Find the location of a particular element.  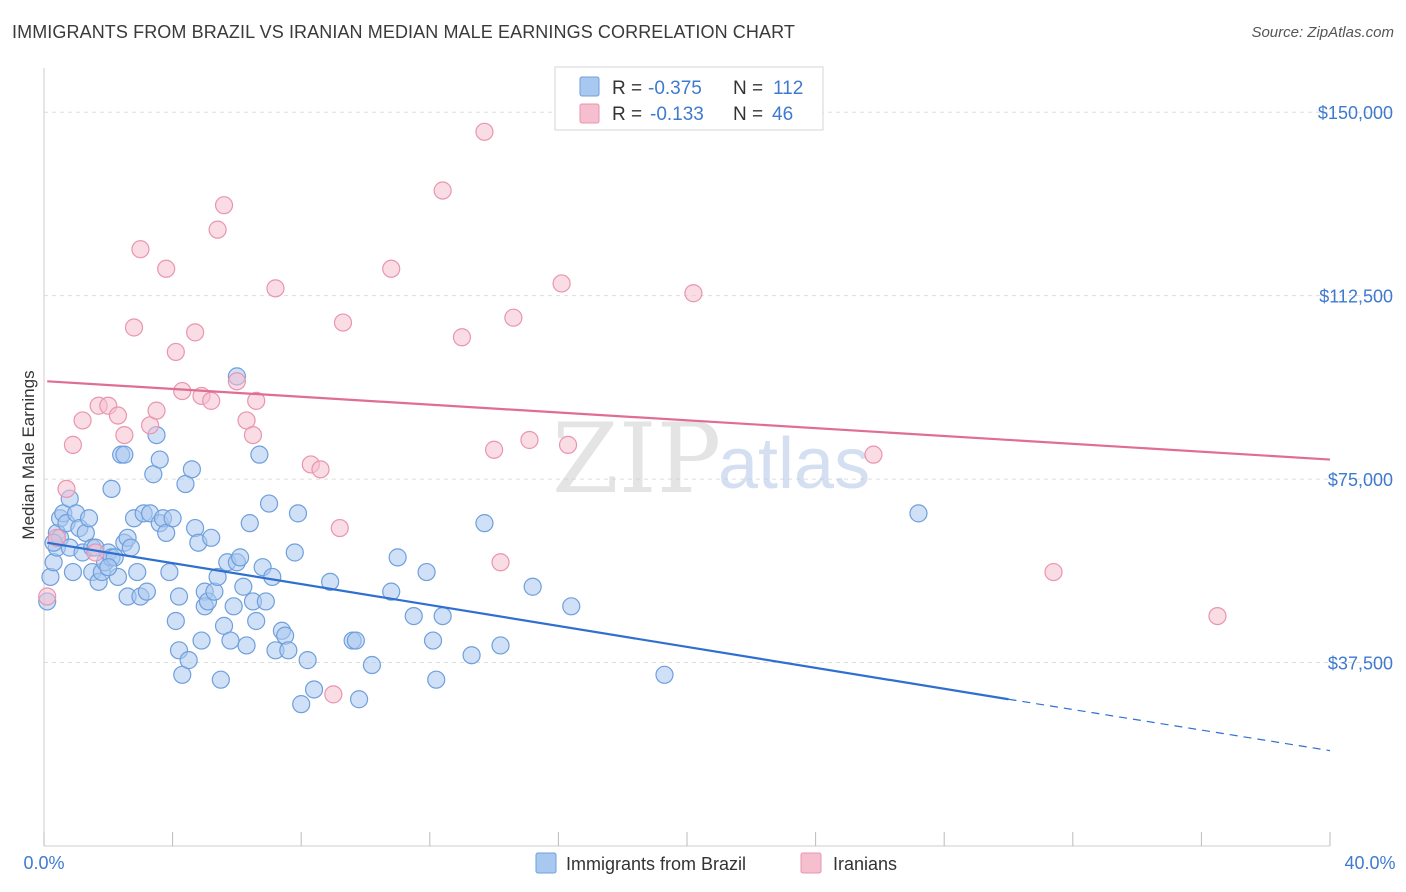

stats-legend-box is located at coordinates (689, 98).